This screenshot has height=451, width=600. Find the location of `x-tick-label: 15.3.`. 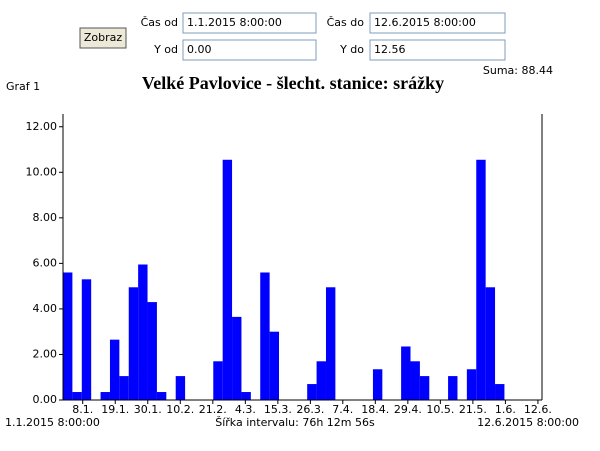

x-tick-label: 15.3. is located at coordinates (278, 409).